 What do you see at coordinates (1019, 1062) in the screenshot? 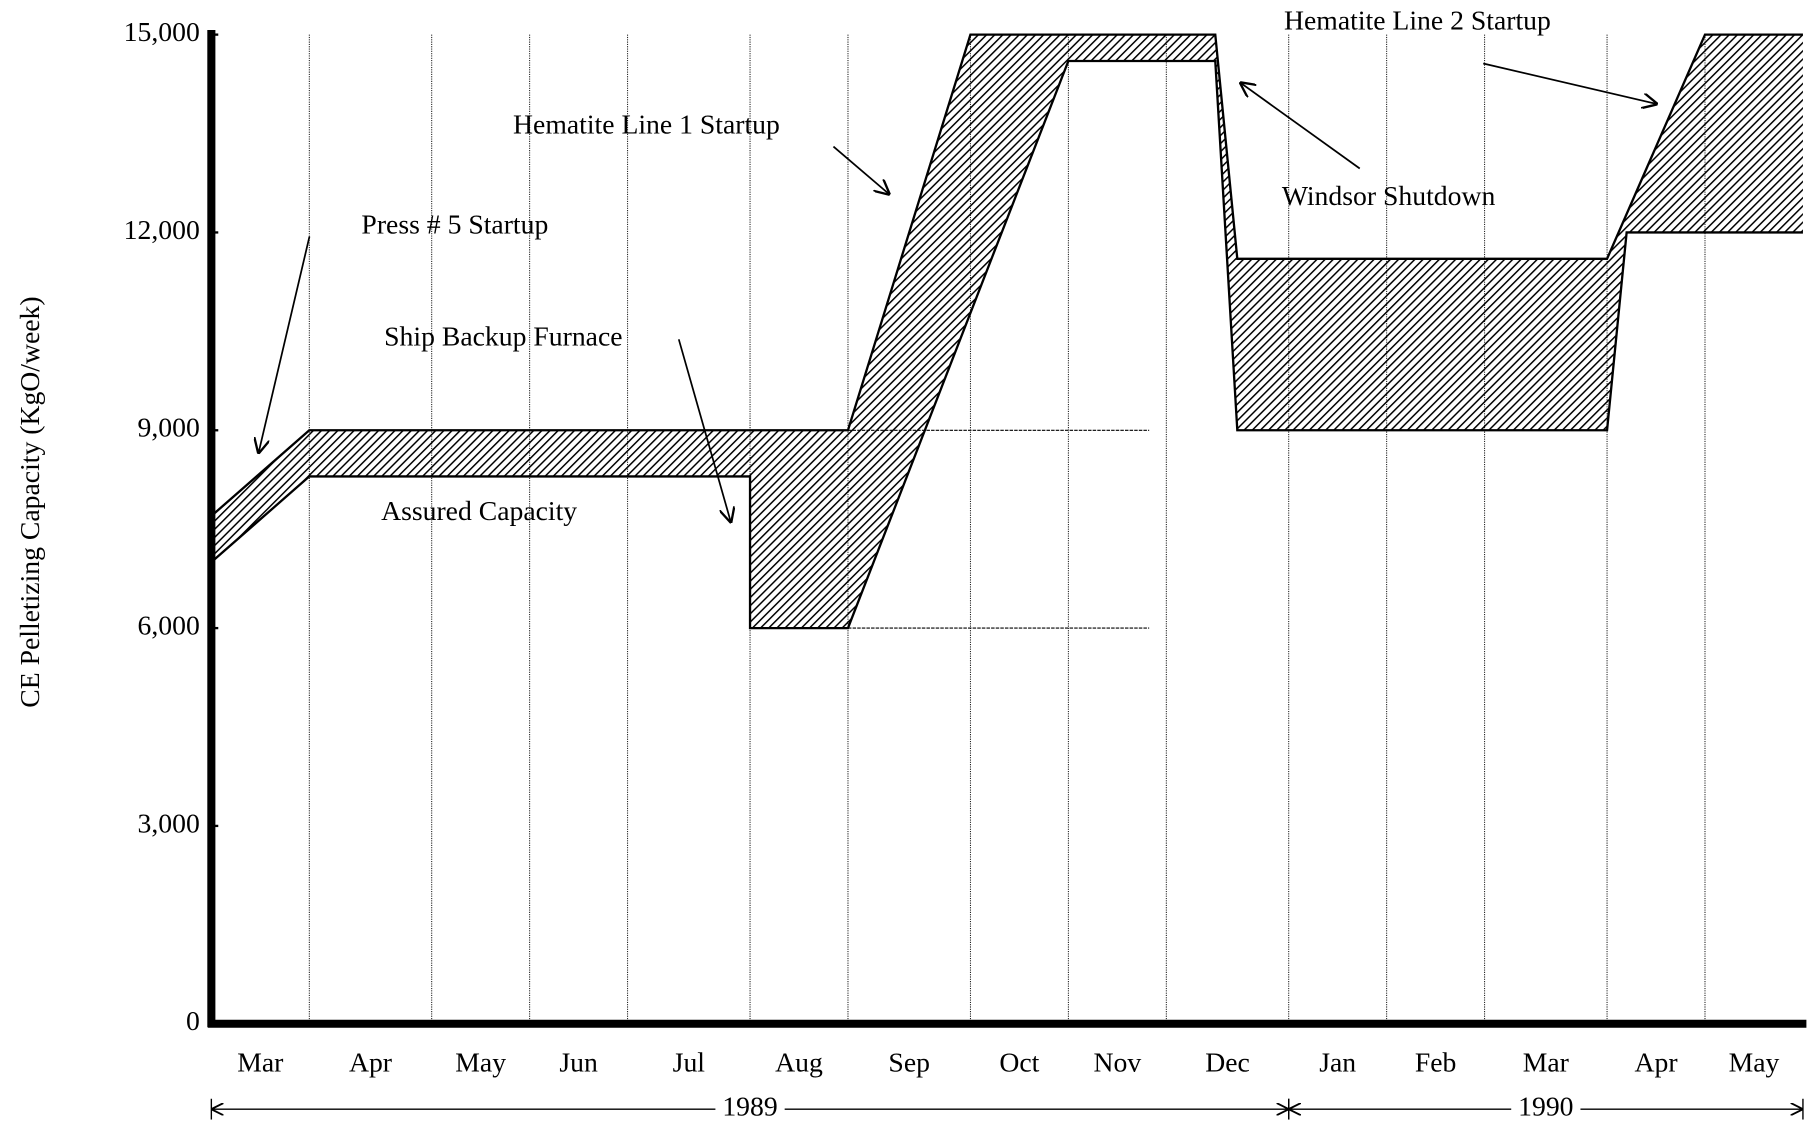
I see `x-tick-label: Oct` at bounding box center [1019, 1062].